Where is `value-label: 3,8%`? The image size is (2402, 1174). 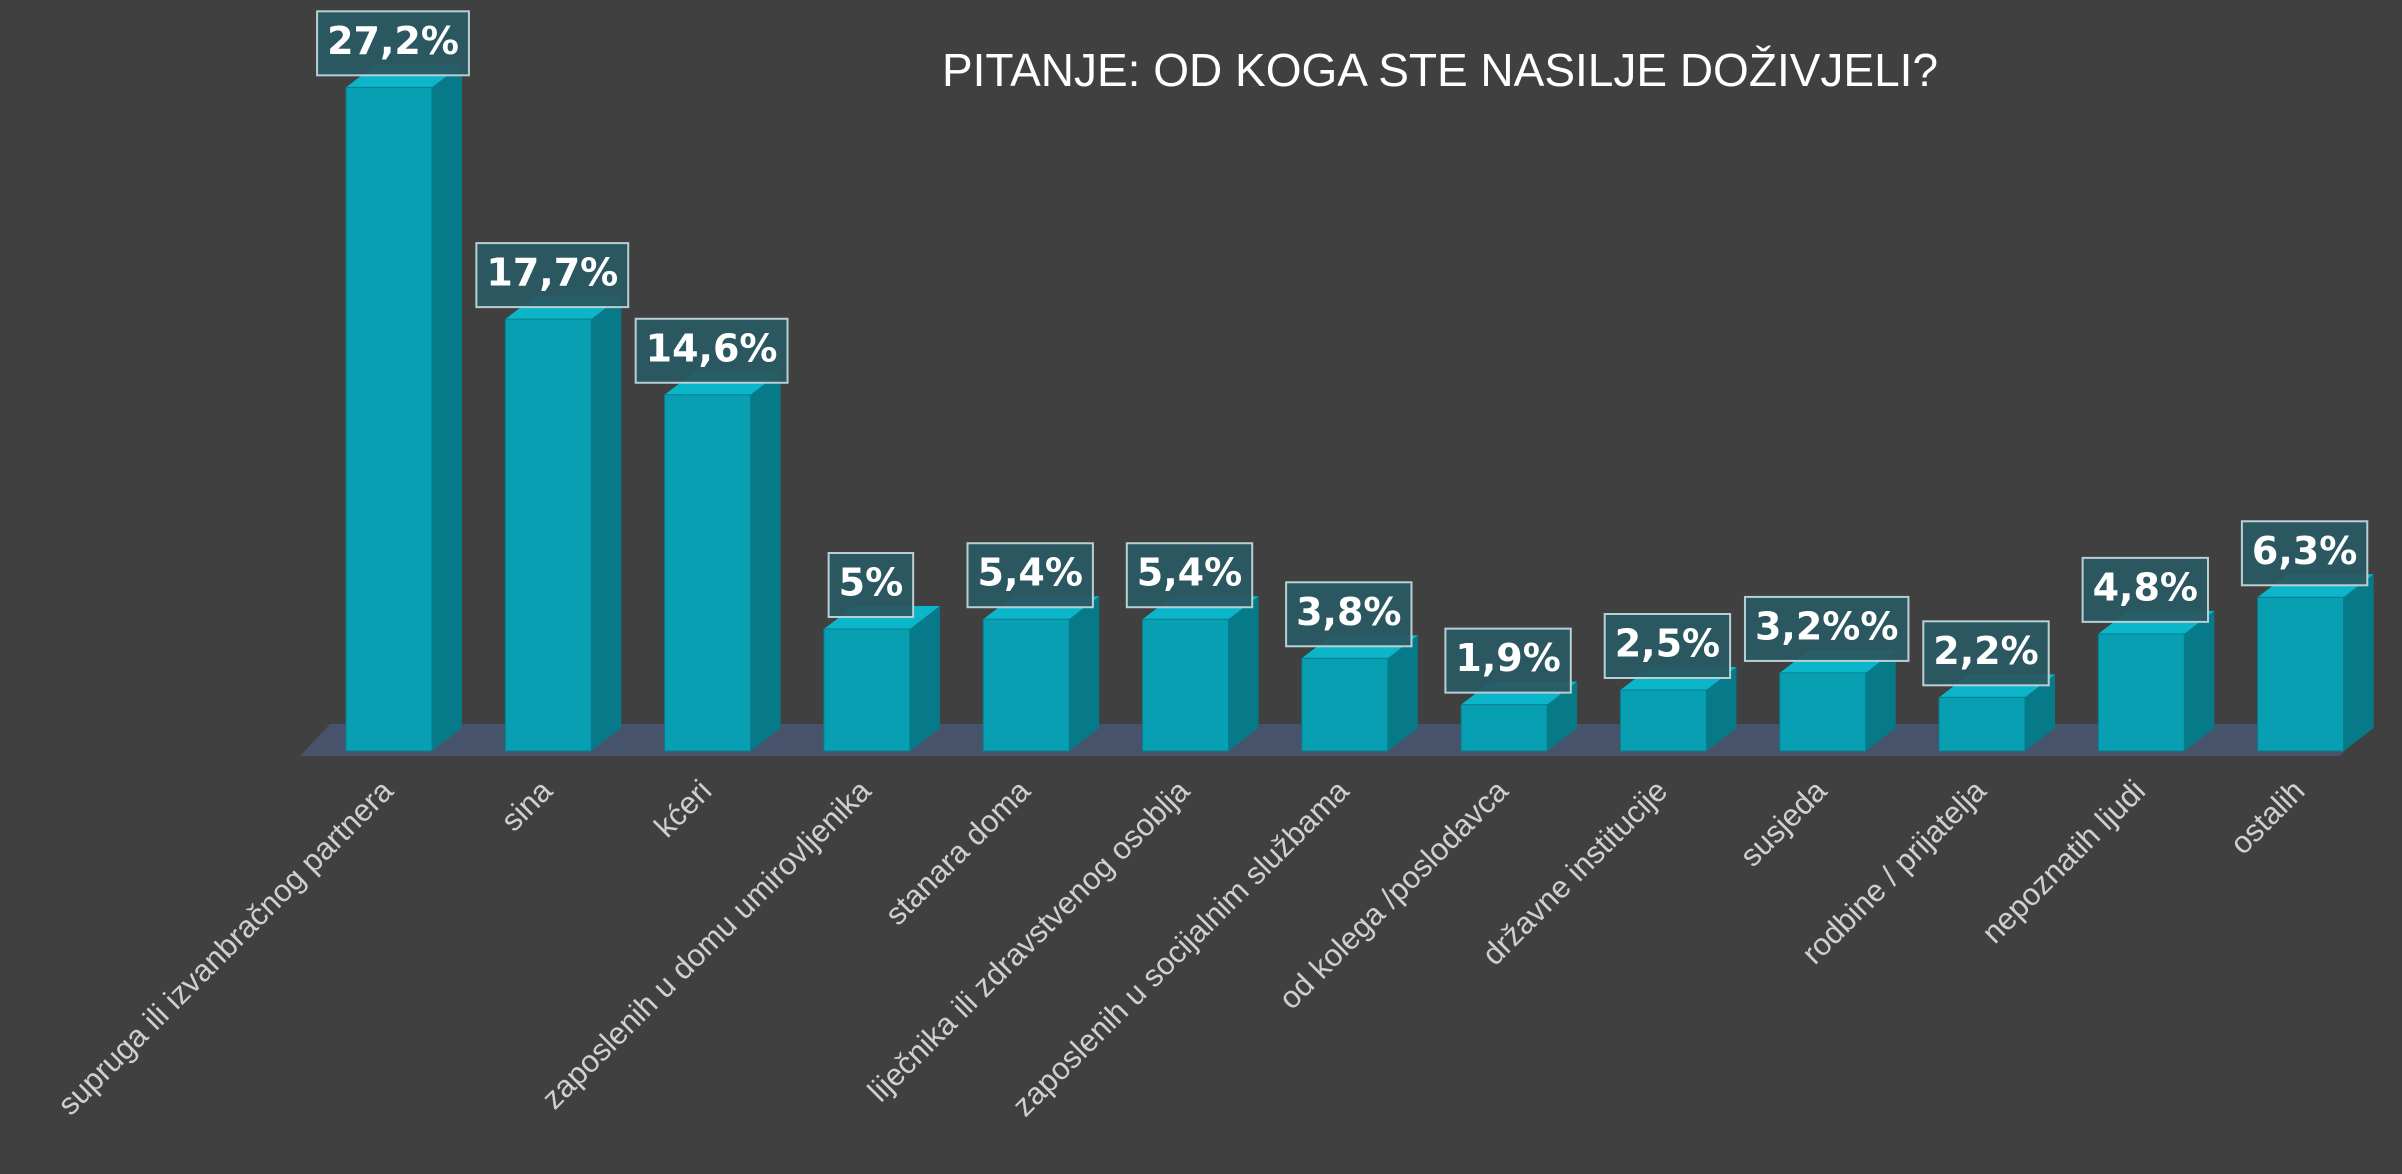 value-label: 3,8% is located at coordinates (1348, 612).